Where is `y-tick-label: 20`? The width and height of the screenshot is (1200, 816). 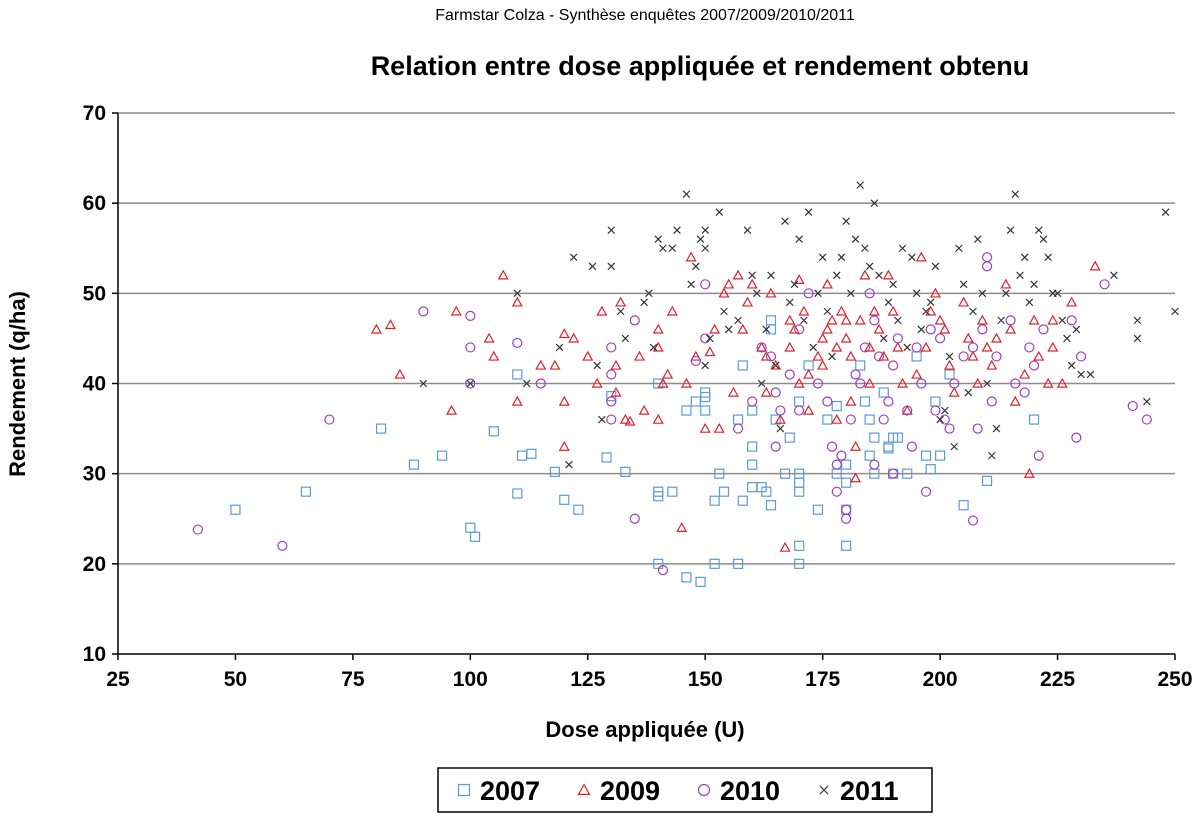 y-tick-label: 20 is located at coordinates (94, 564).